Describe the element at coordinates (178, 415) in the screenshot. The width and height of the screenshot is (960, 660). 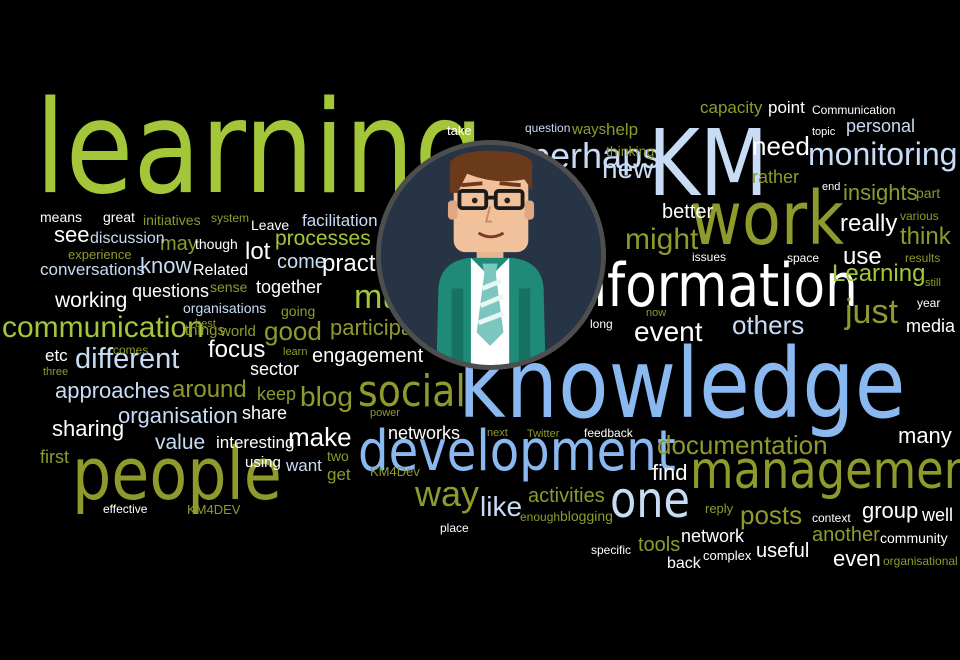
I see `word-organisation: organisation` at that location.